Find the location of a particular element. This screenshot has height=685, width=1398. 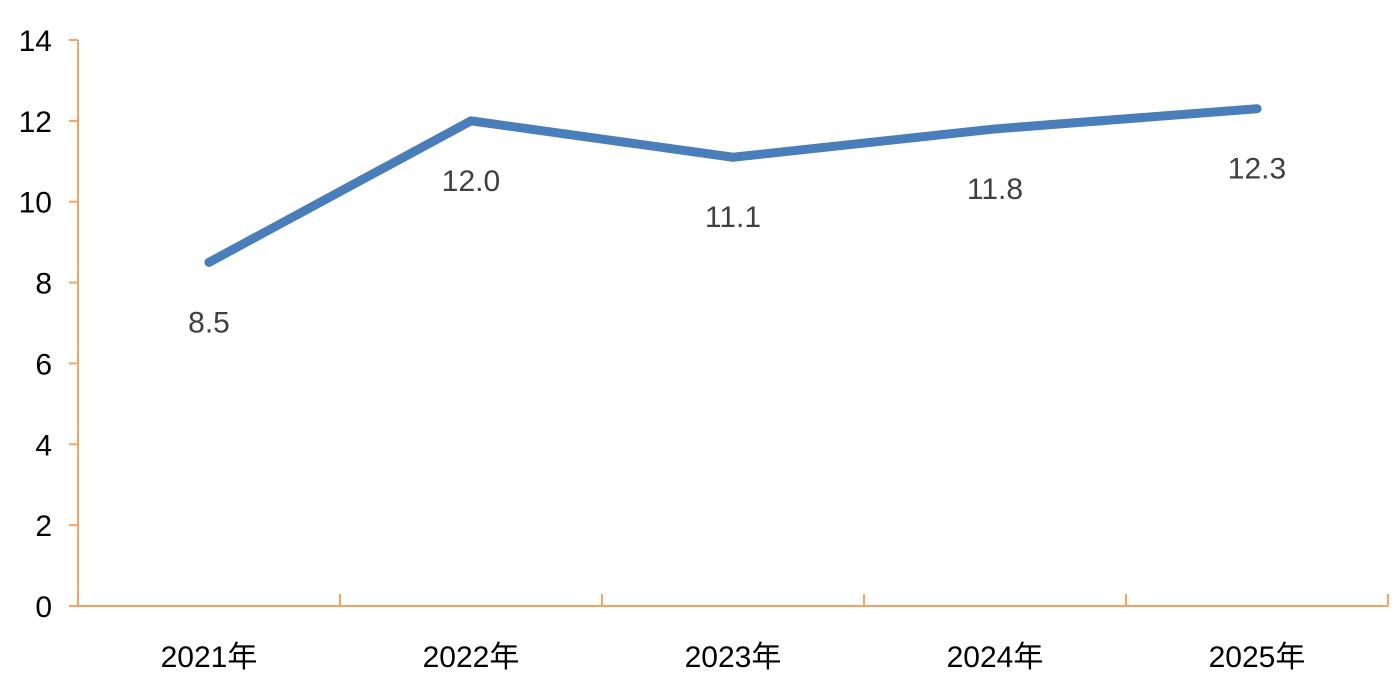

y-tick-label: 8 is located at coordinates (43, 284).